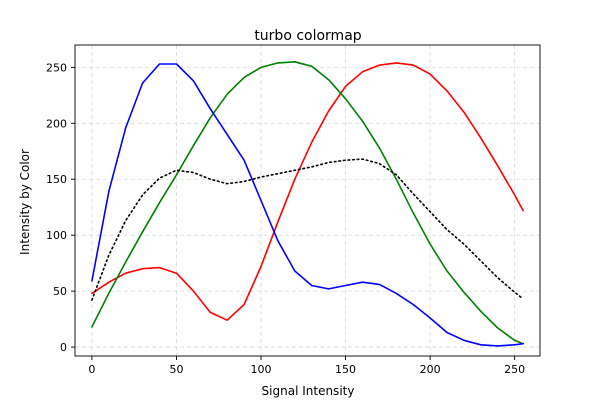  I want to click on y-tick-label: 100, so click(56, 235).